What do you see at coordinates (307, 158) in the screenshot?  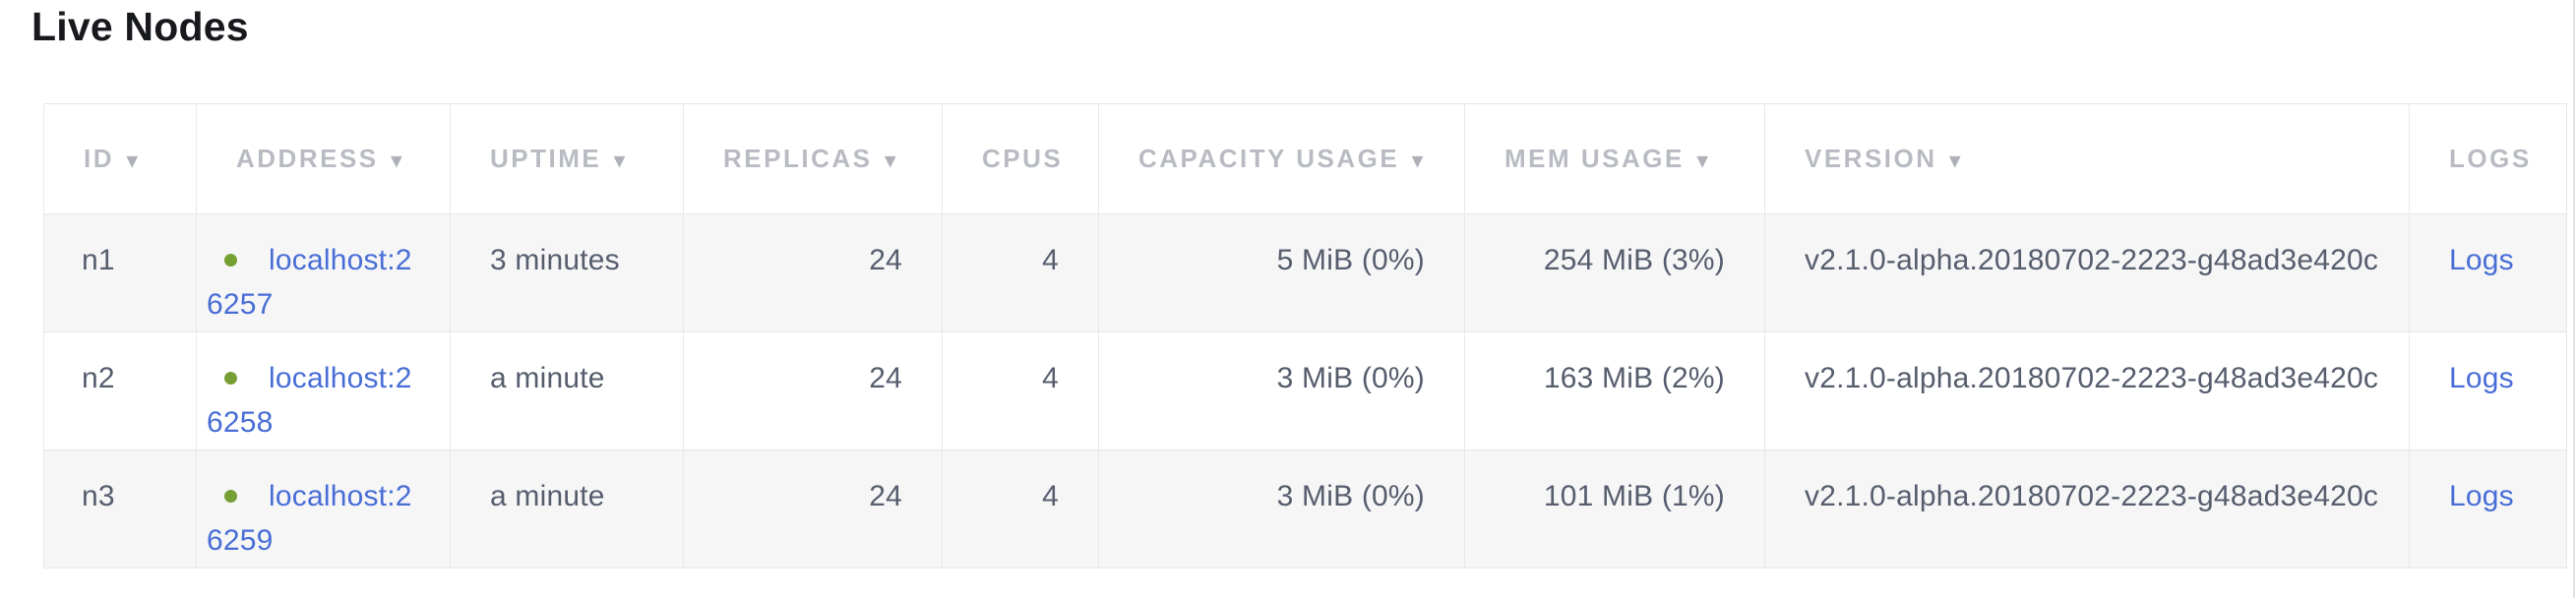 I see `column-header-label: ADDRESS` at bounding box center [307, 158].